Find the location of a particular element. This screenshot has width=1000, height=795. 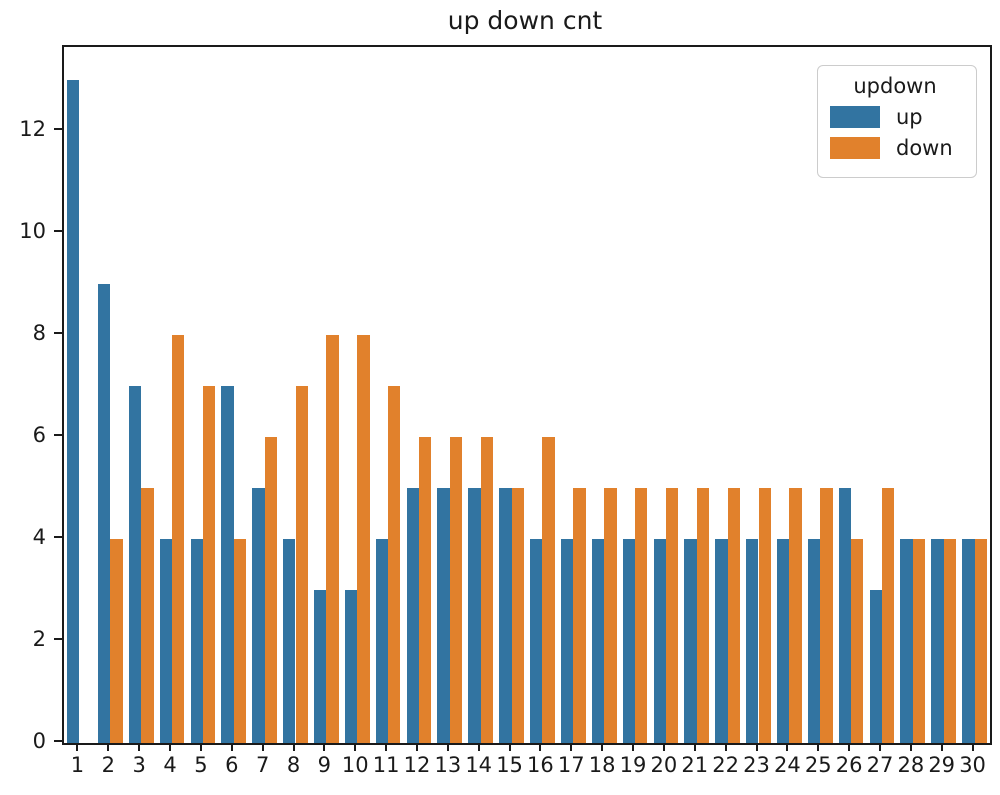

y-tick-label-0: 0 is located at coordinates (39, 741).